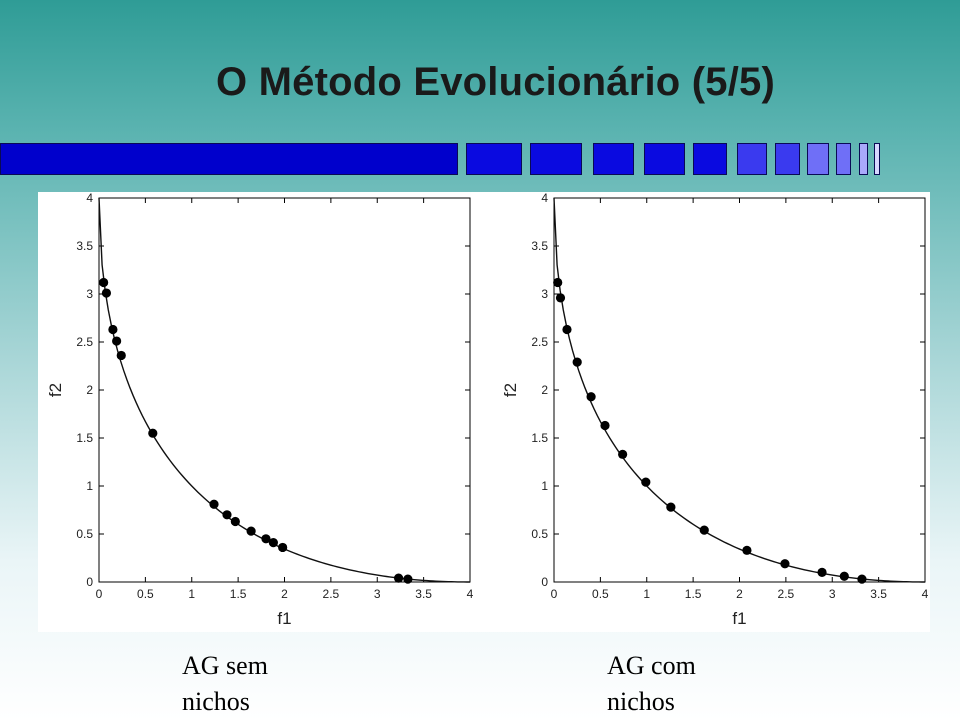 The width and height of the screenshot is (960, 720). What do you see at coordinates (651, 684) in the screenshot?
I see `caption-right: AG com nichos` at bounding box center [651, 684].